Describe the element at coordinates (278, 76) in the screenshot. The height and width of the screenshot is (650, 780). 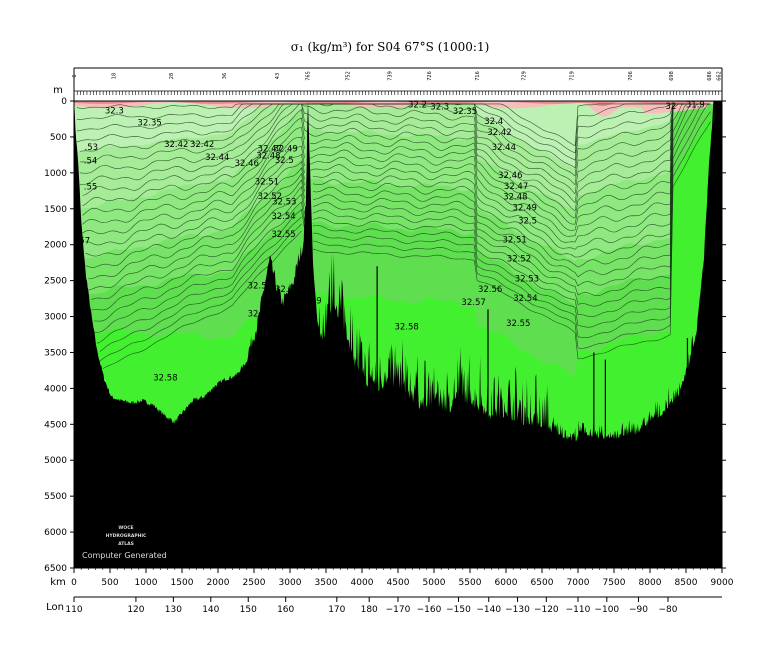
I see `station-label: 43` at that location.